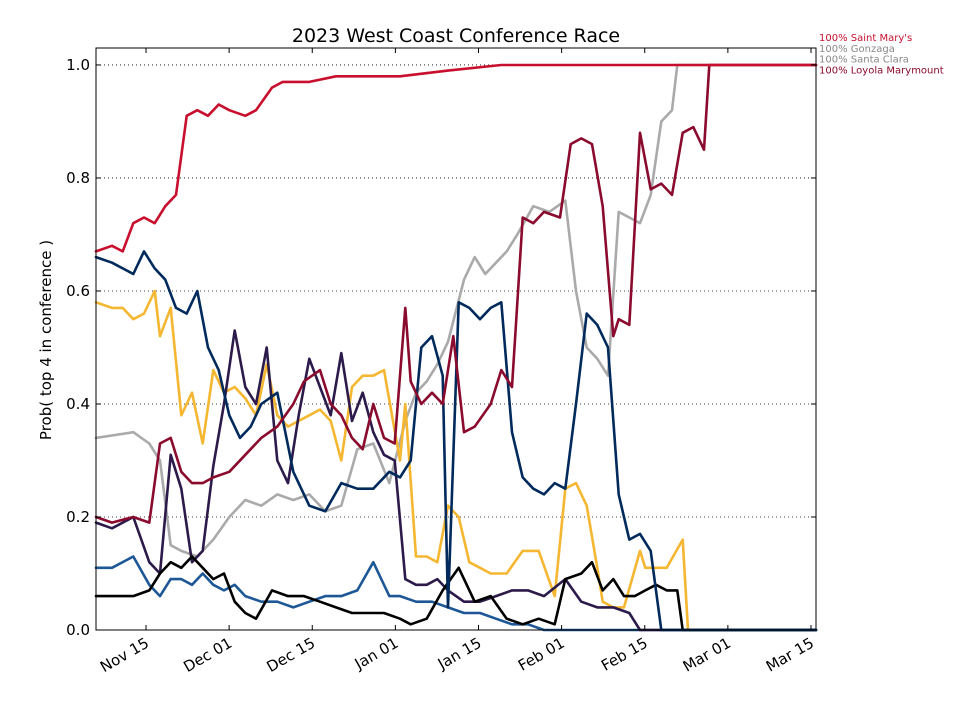 This screenshot has width=960, height=704. Describe the element at coordinates (78, 65) in the screenshot. I see `y-tick-label: 1.0` at that location.